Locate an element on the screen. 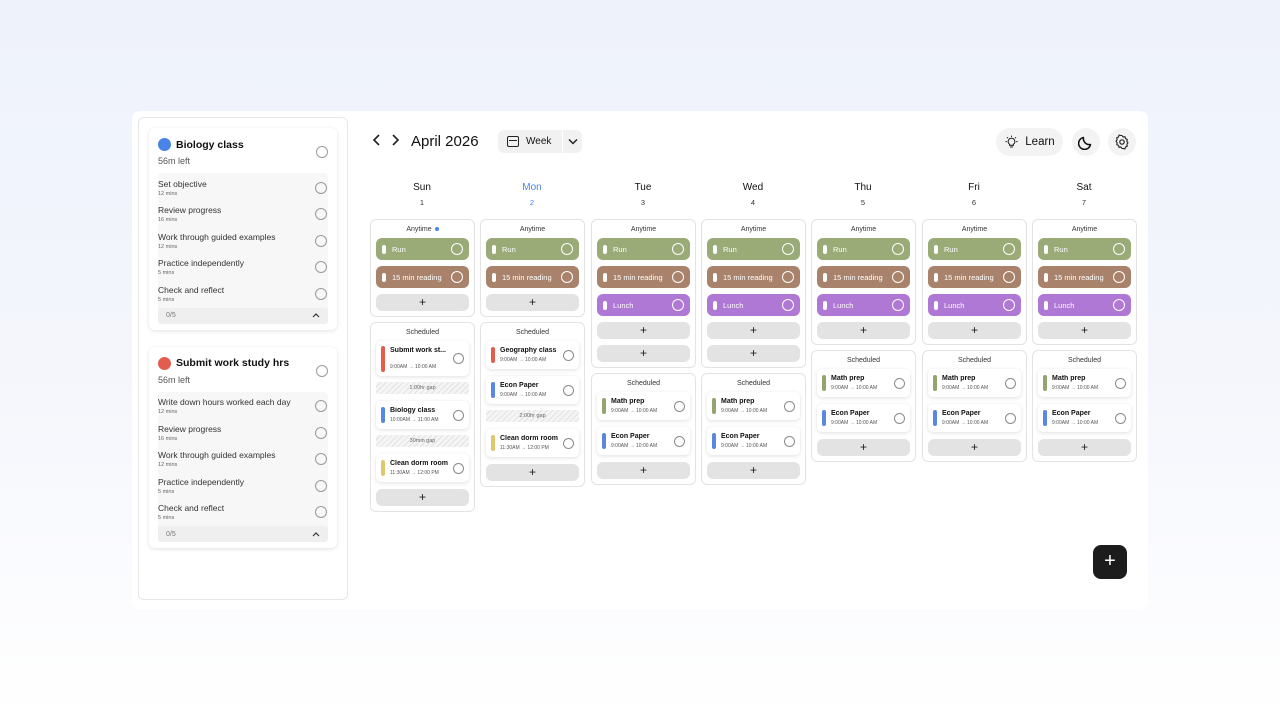 The image size is (1280, 720). scheduled-event: Submit work st... 9:00AM → 10:00 AM is located at coordinates (422, 358).